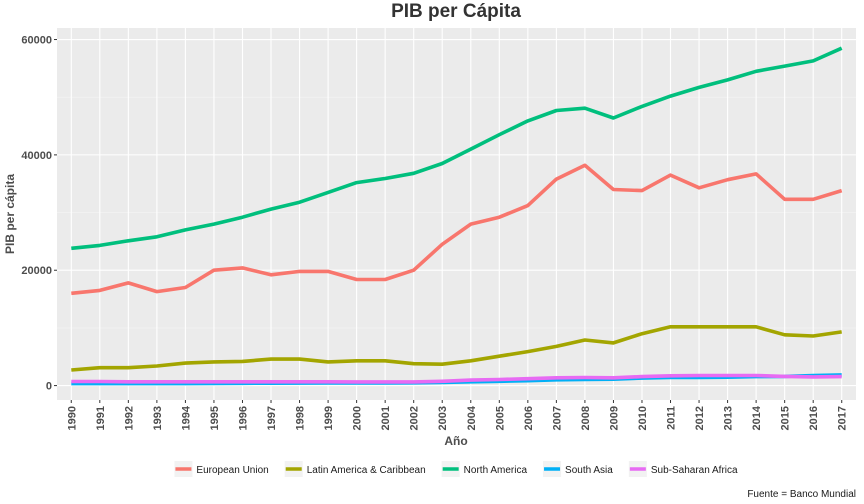  What do you see at coordinates (496, 470) in the screenshot?
I see `legend-label: North America` at bounding box center [496, 470].